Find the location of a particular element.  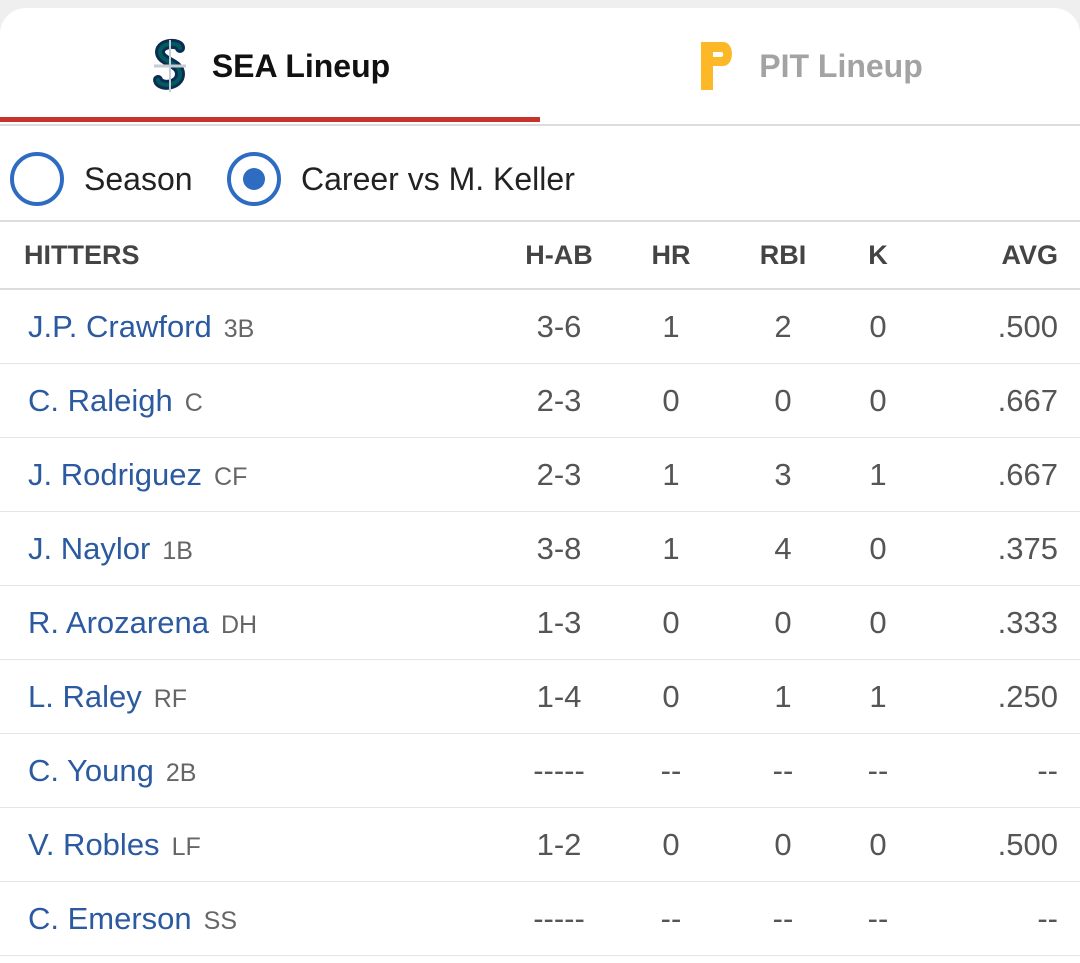

tab-sea-label: SEA Lineup is located at coordinates (301, 65).